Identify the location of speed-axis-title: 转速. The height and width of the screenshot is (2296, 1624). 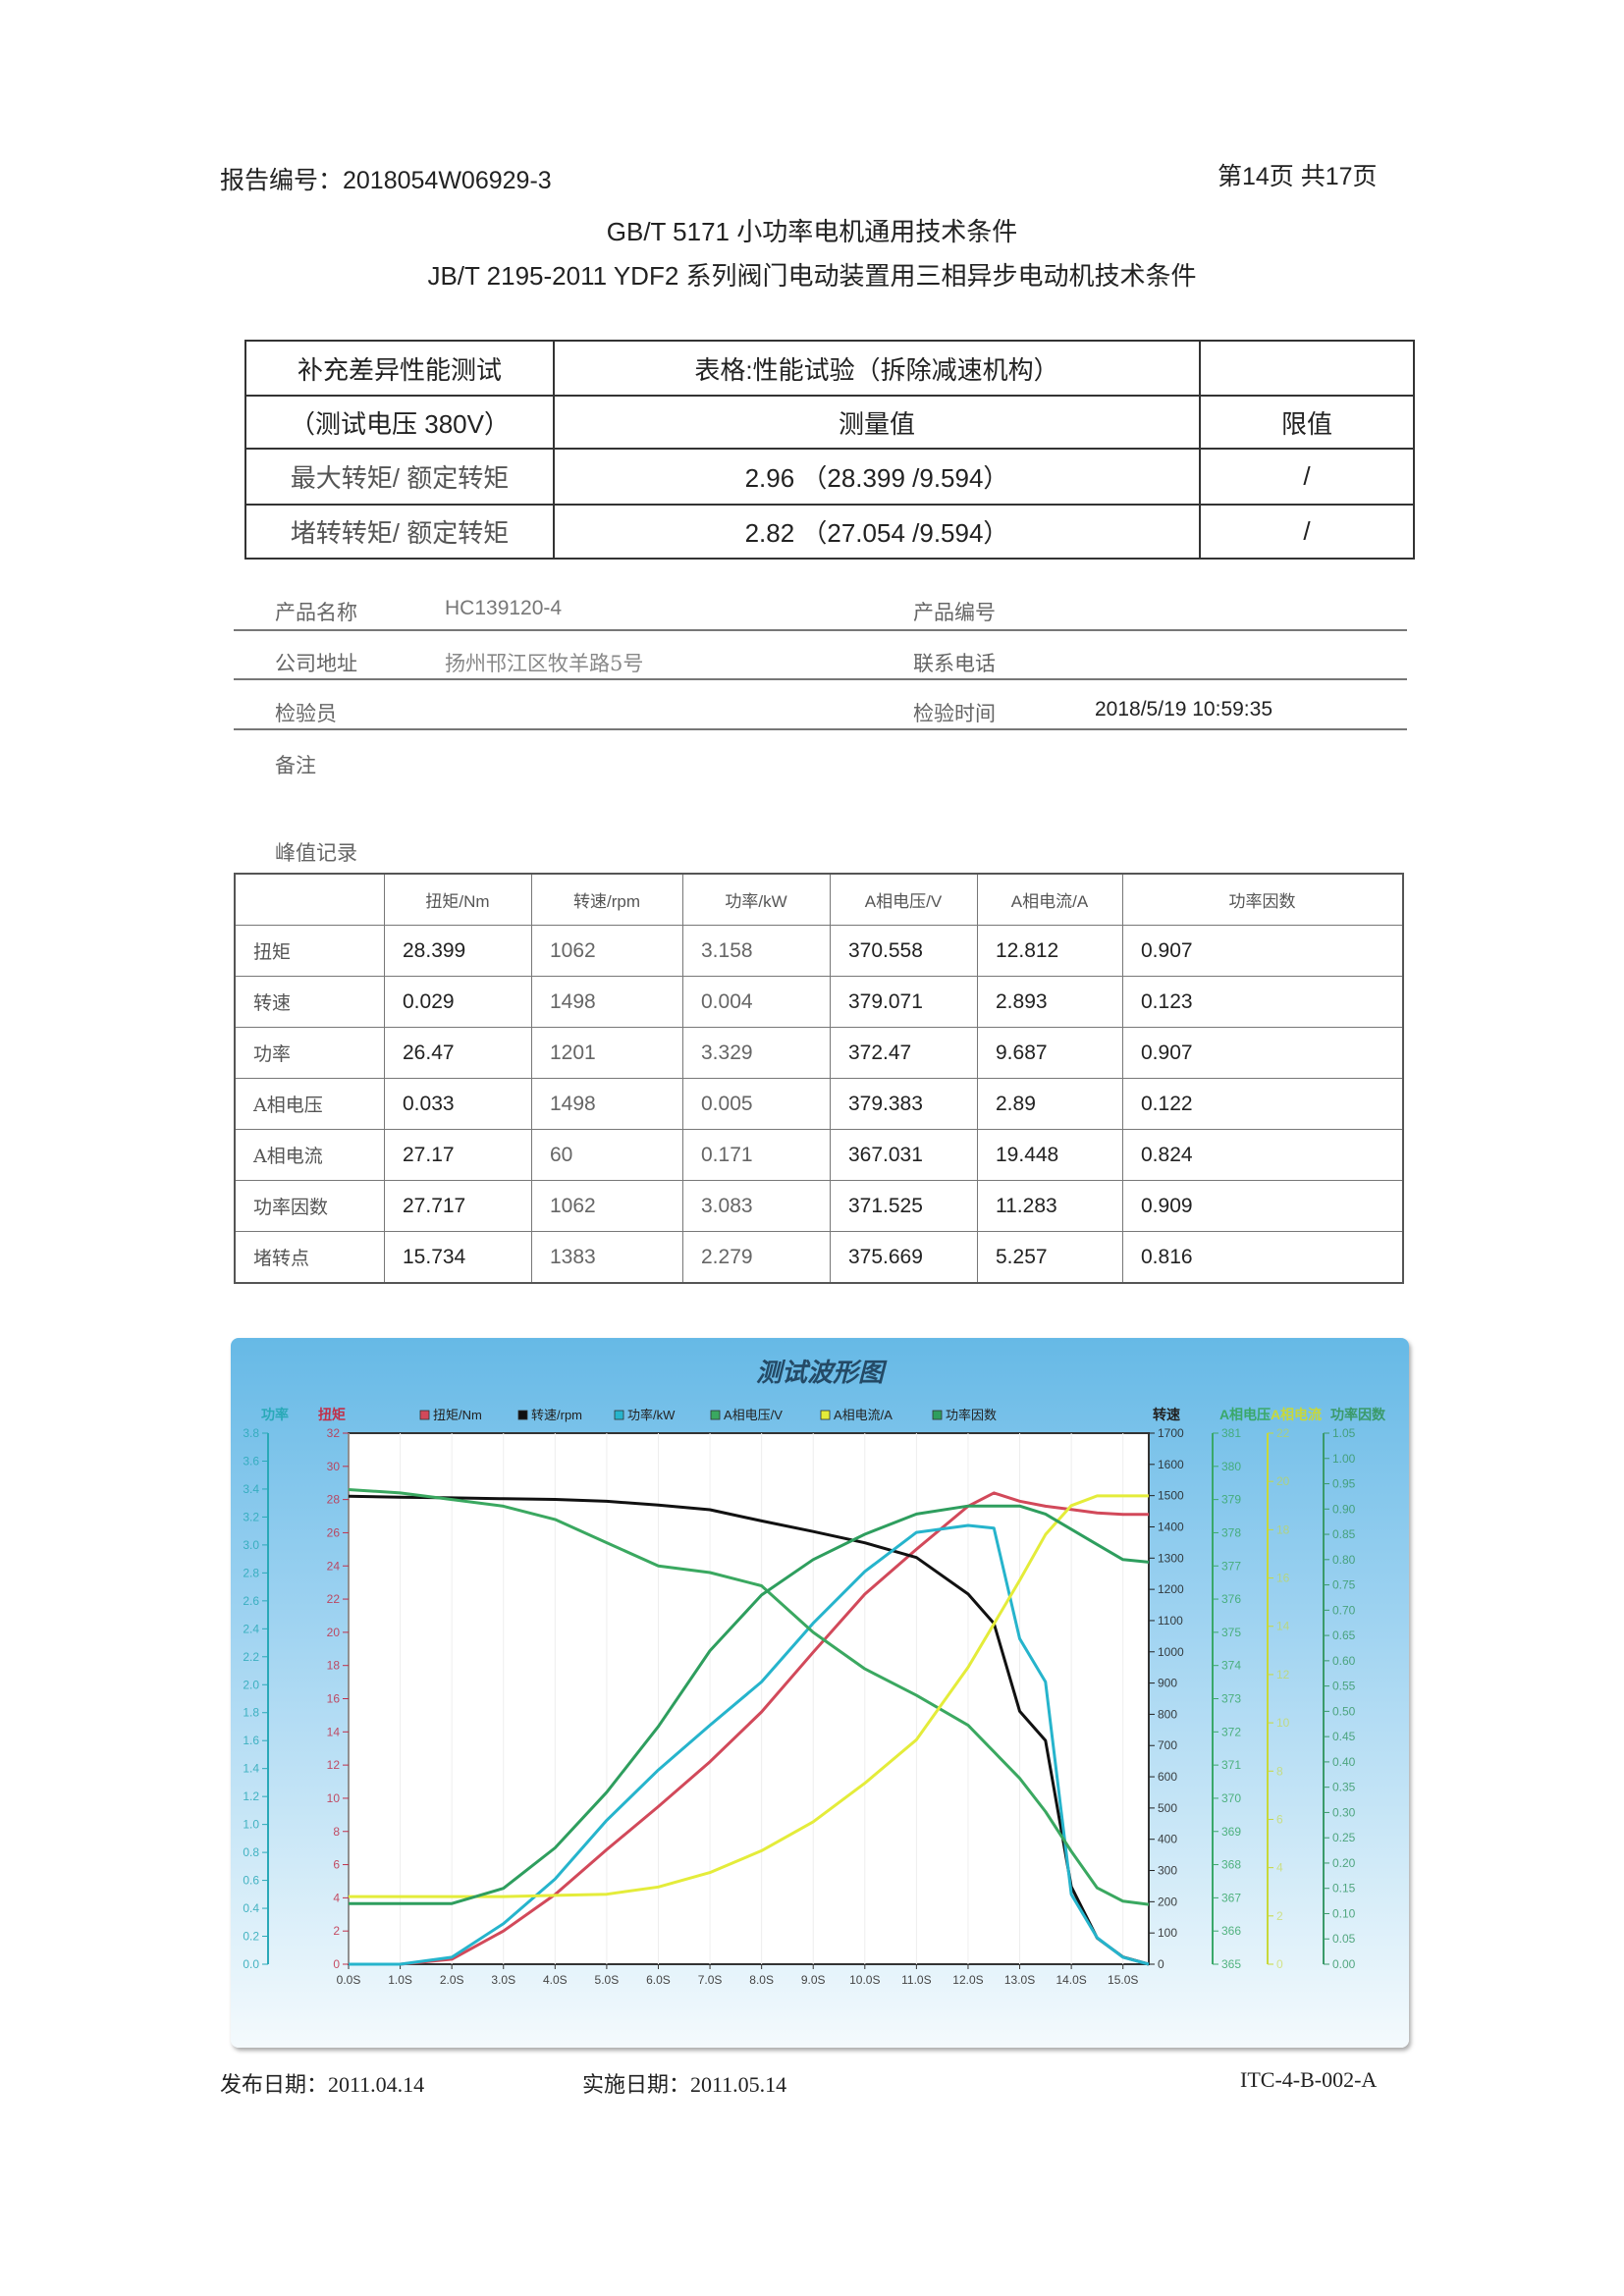
(1166, 1414).